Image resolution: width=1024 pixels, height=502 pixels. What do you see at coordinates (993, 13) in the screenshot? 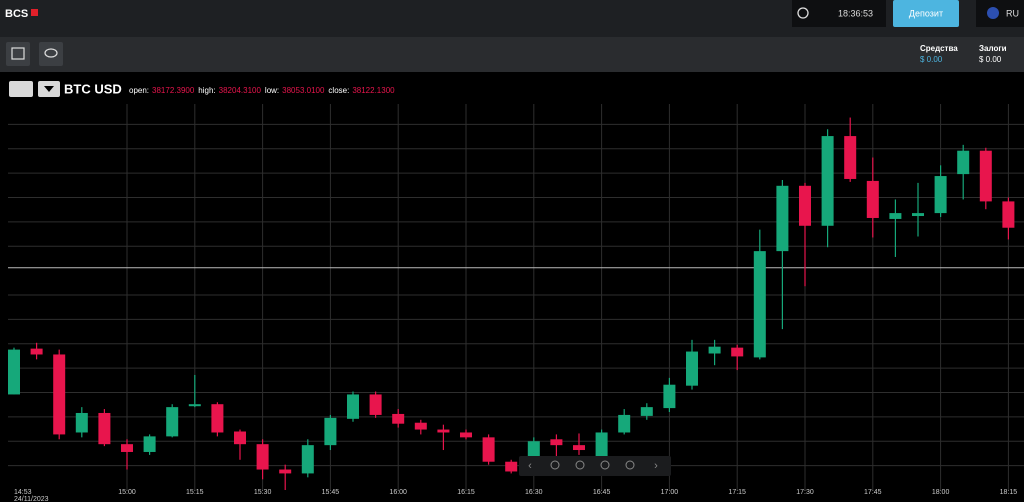
I see `flag-icon` at bounding box center [993, 13].